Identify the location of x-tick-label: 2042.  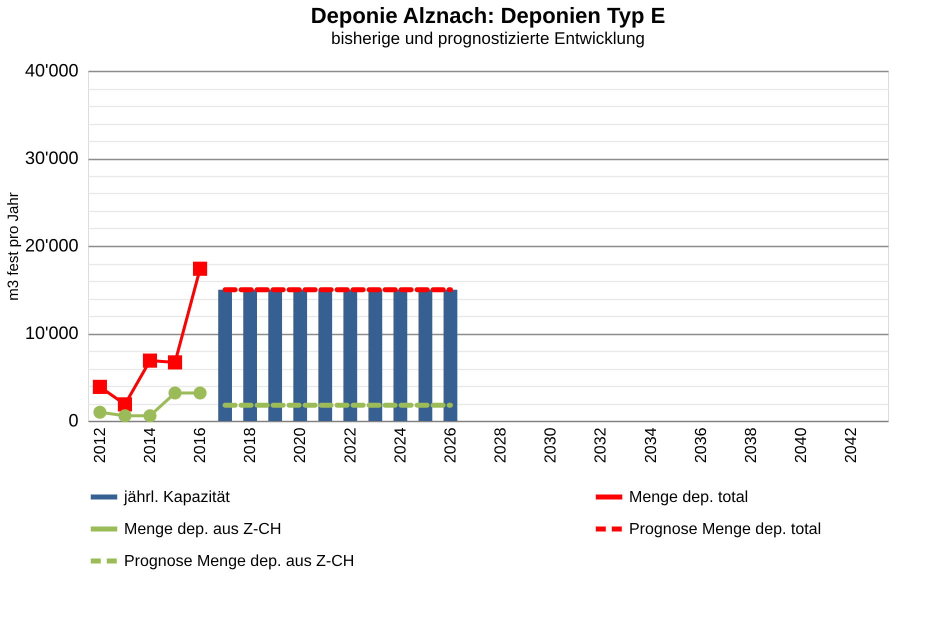
(851, 445).